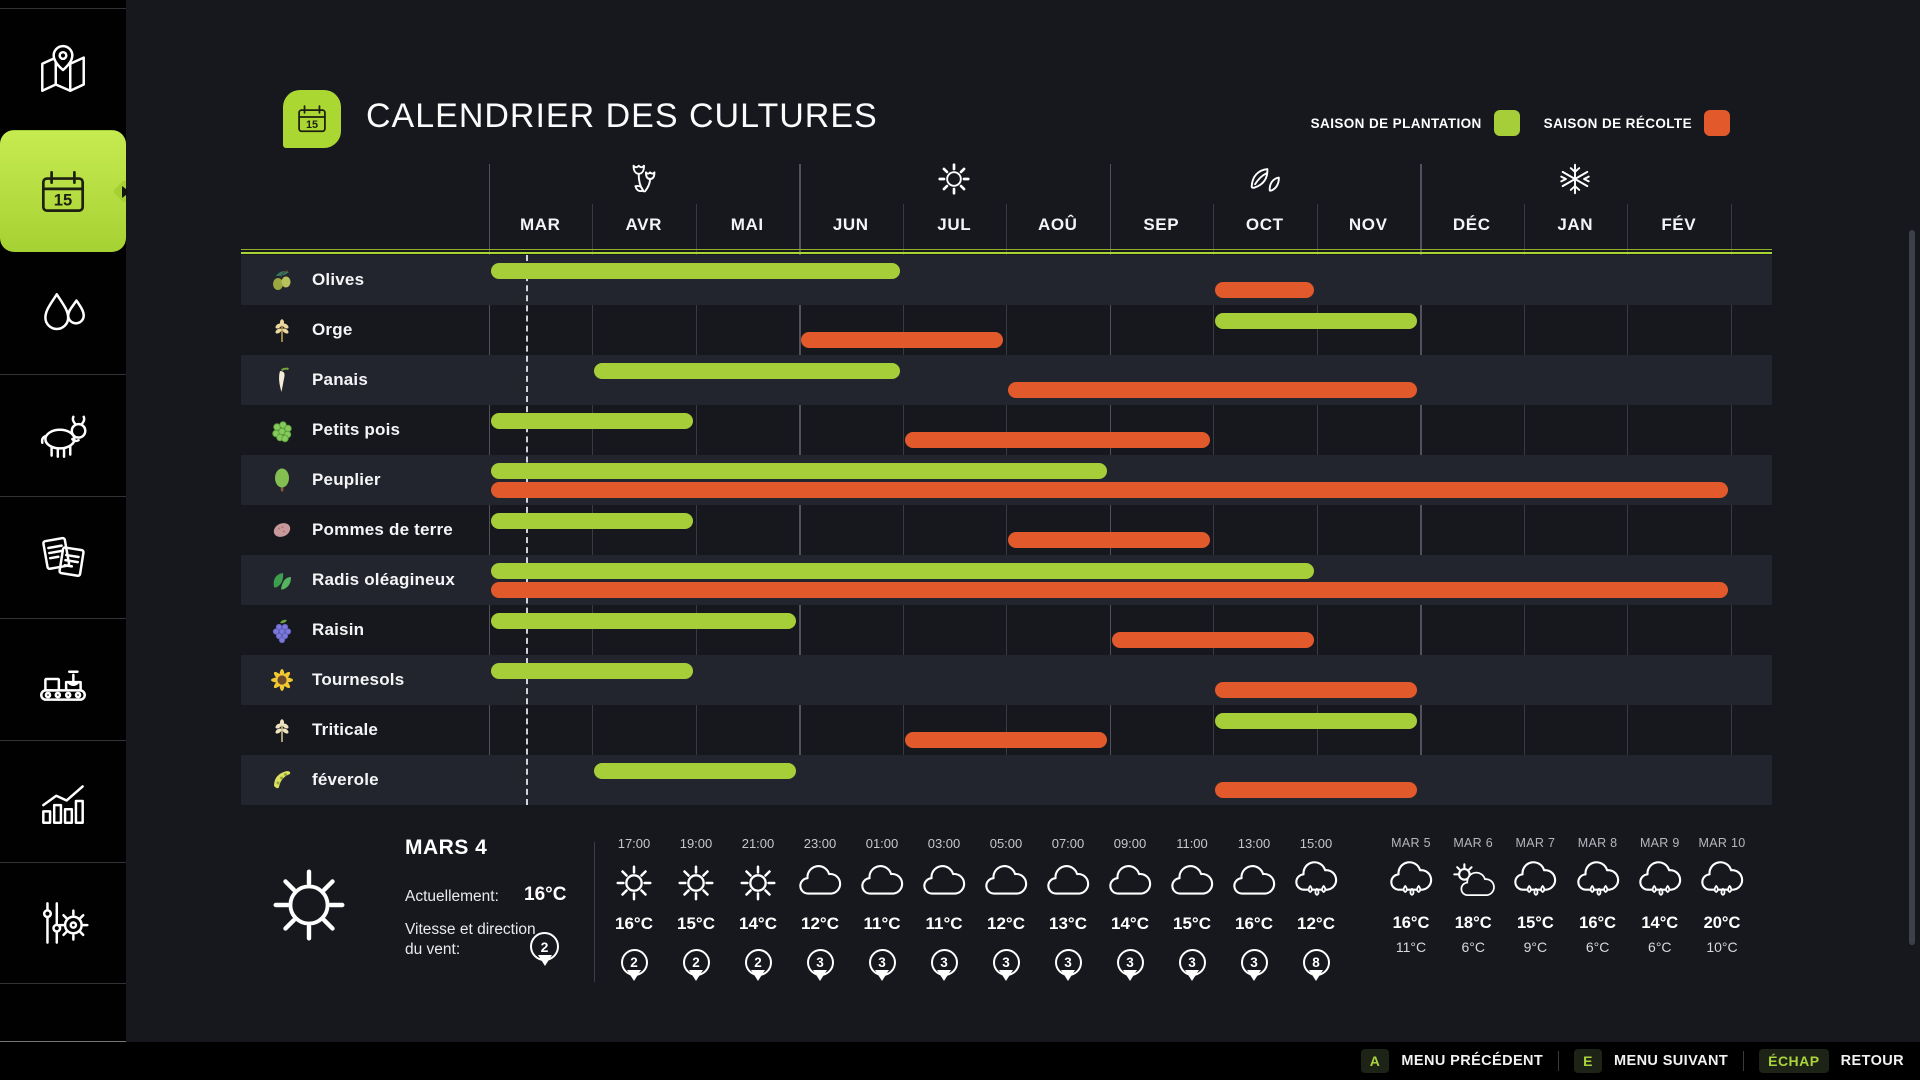 Image resolution: width=1920 pixels, height=1080 pixels. I want to click on month-label-AOÛ: AOÛ, so click(1057, 224).